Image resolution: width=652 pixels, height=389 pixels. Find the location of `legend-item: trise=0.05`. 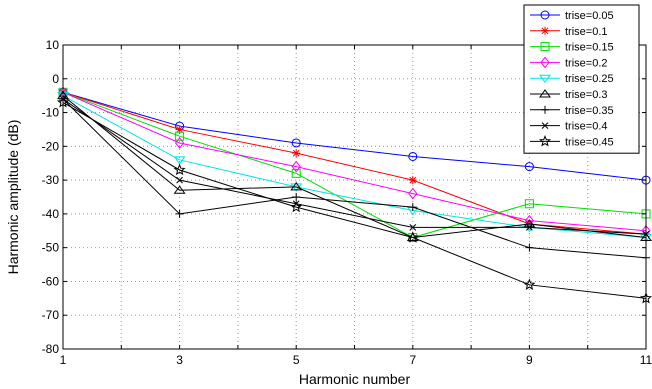

legend-item: trise=0.05 is located at coordinates (572, 16).